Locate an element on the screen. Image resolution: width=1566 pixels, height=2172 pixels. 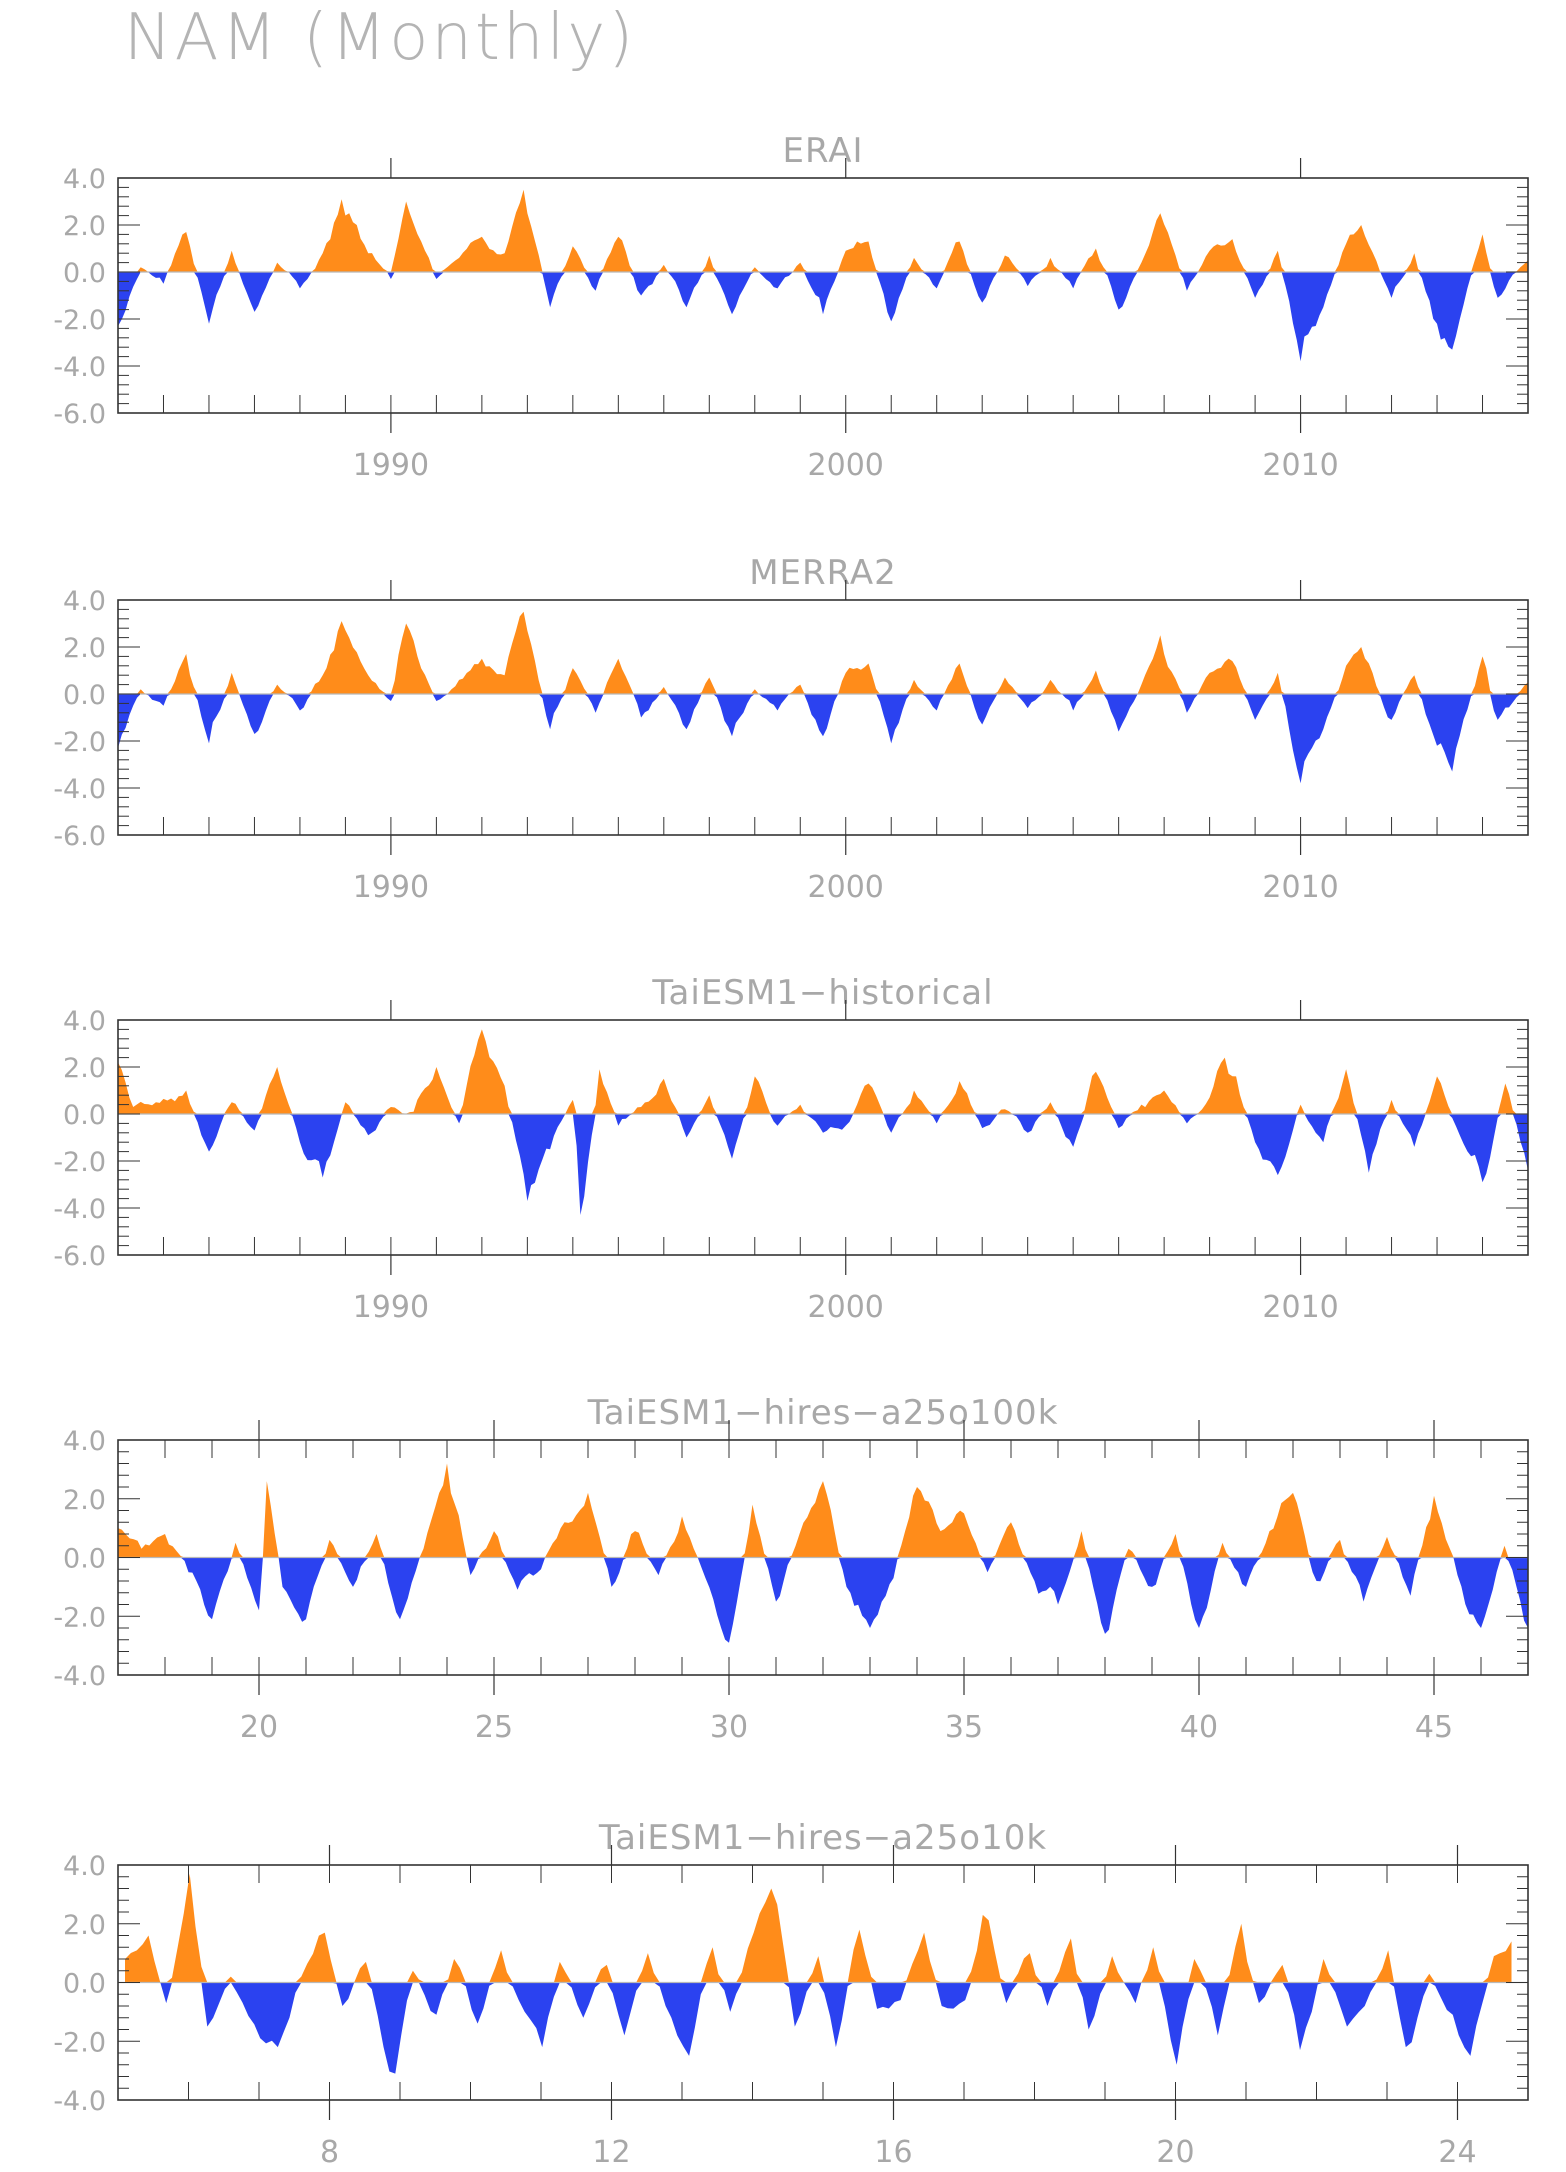
chart-title: TaiESM1−hires−a25o100k is located at coordinates (823, 1413).